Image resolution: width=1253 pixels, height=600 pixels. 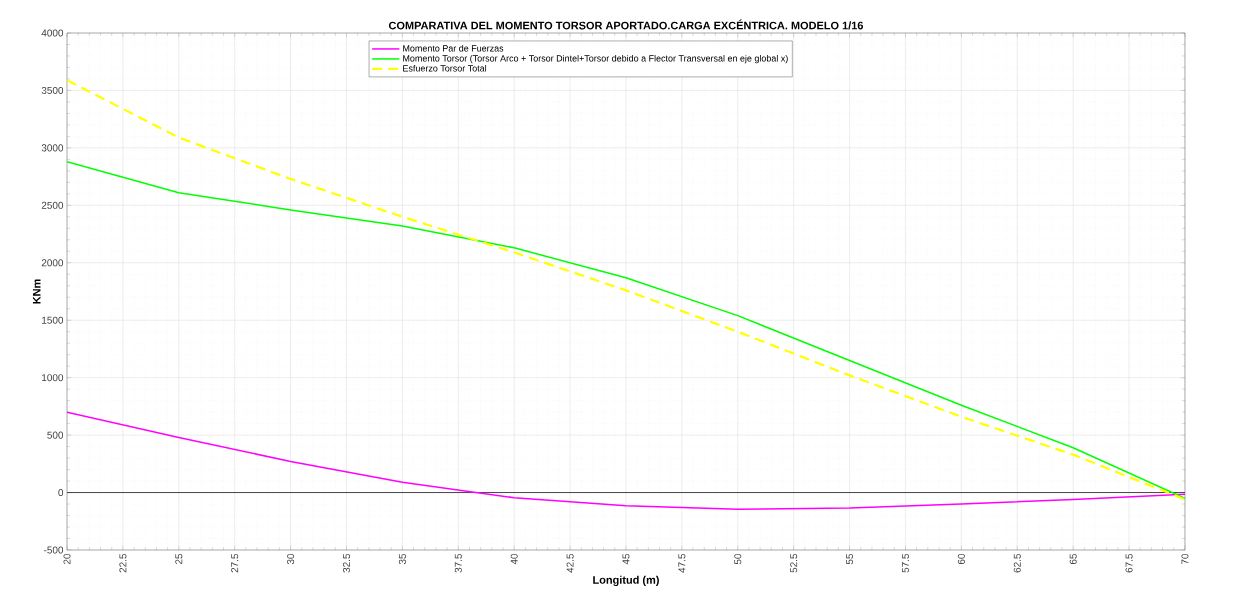 I want to click on x-tick-label: 25, so click(x=179, y=559).